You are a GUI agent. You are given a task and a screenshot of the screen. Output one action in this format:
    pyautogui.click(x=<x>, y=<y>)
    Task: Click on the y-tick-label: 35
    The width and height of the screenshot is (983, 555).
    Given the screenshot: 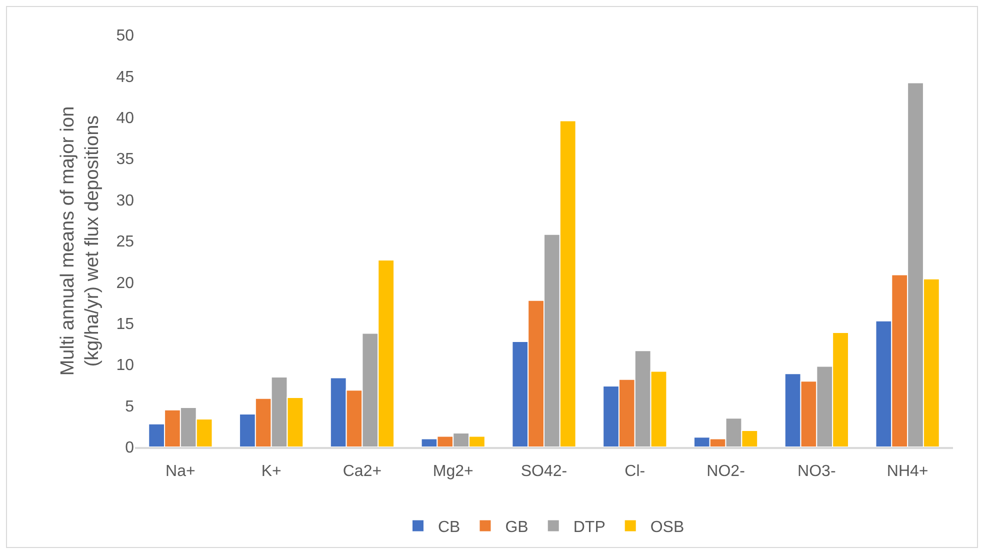 What is the action you would take?
    pyautogui.click(x=125, y=159)
    